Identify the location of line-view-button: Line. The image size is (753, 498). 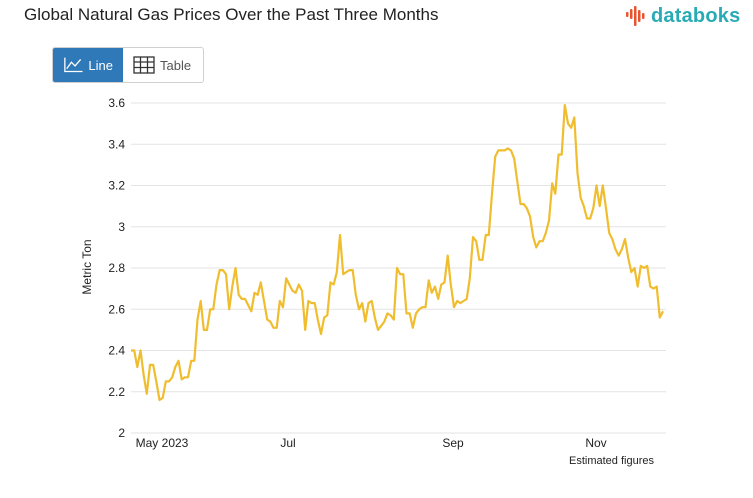
(88, 65).